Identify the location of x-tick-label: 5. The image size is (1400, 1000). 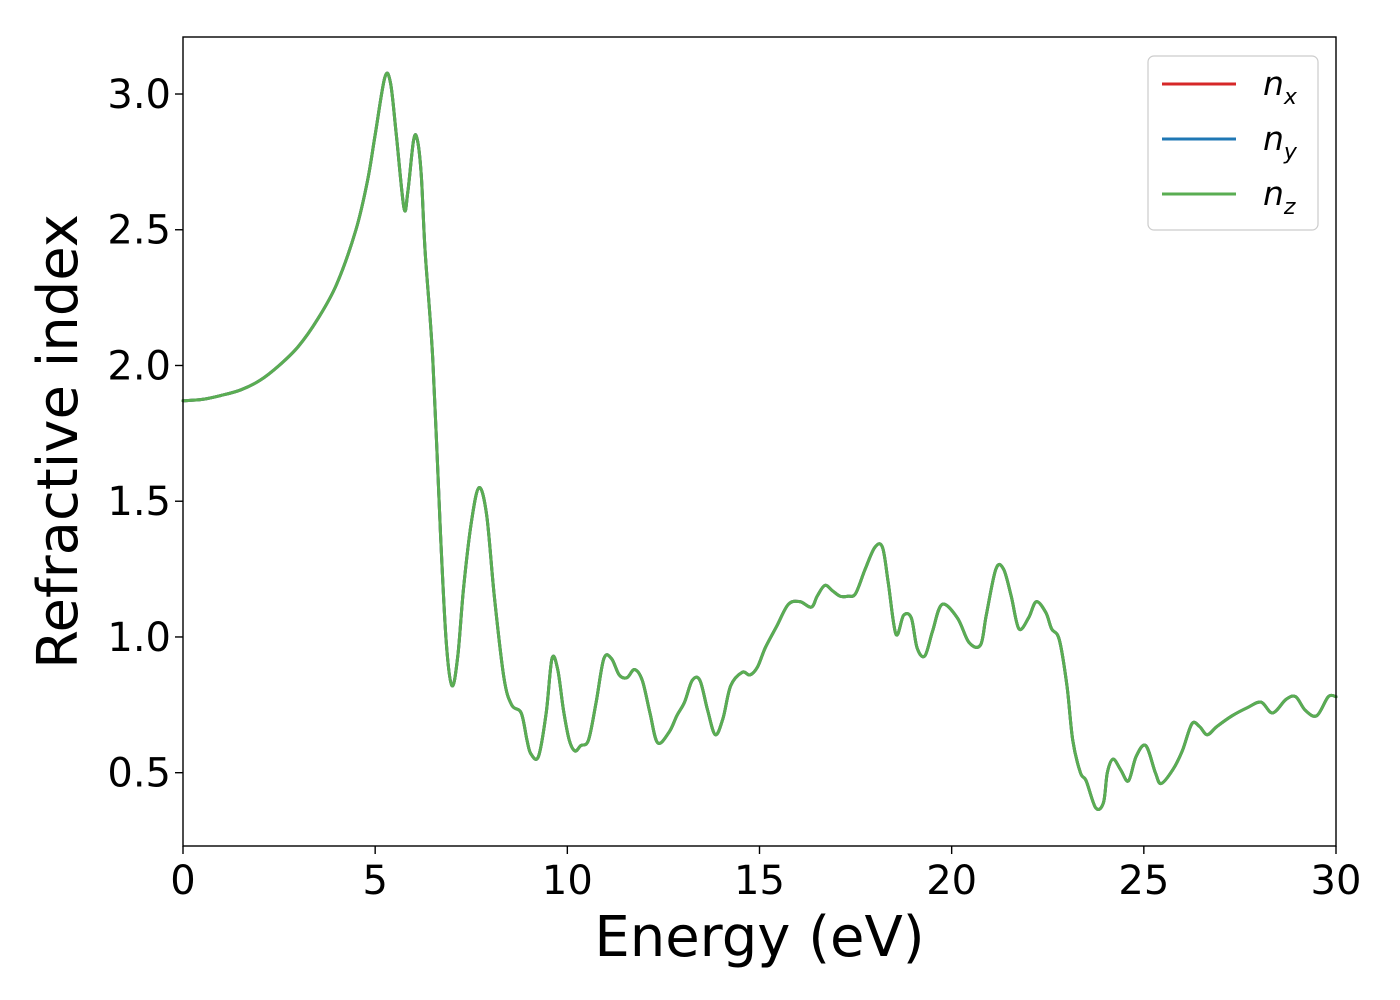
(374, 881).